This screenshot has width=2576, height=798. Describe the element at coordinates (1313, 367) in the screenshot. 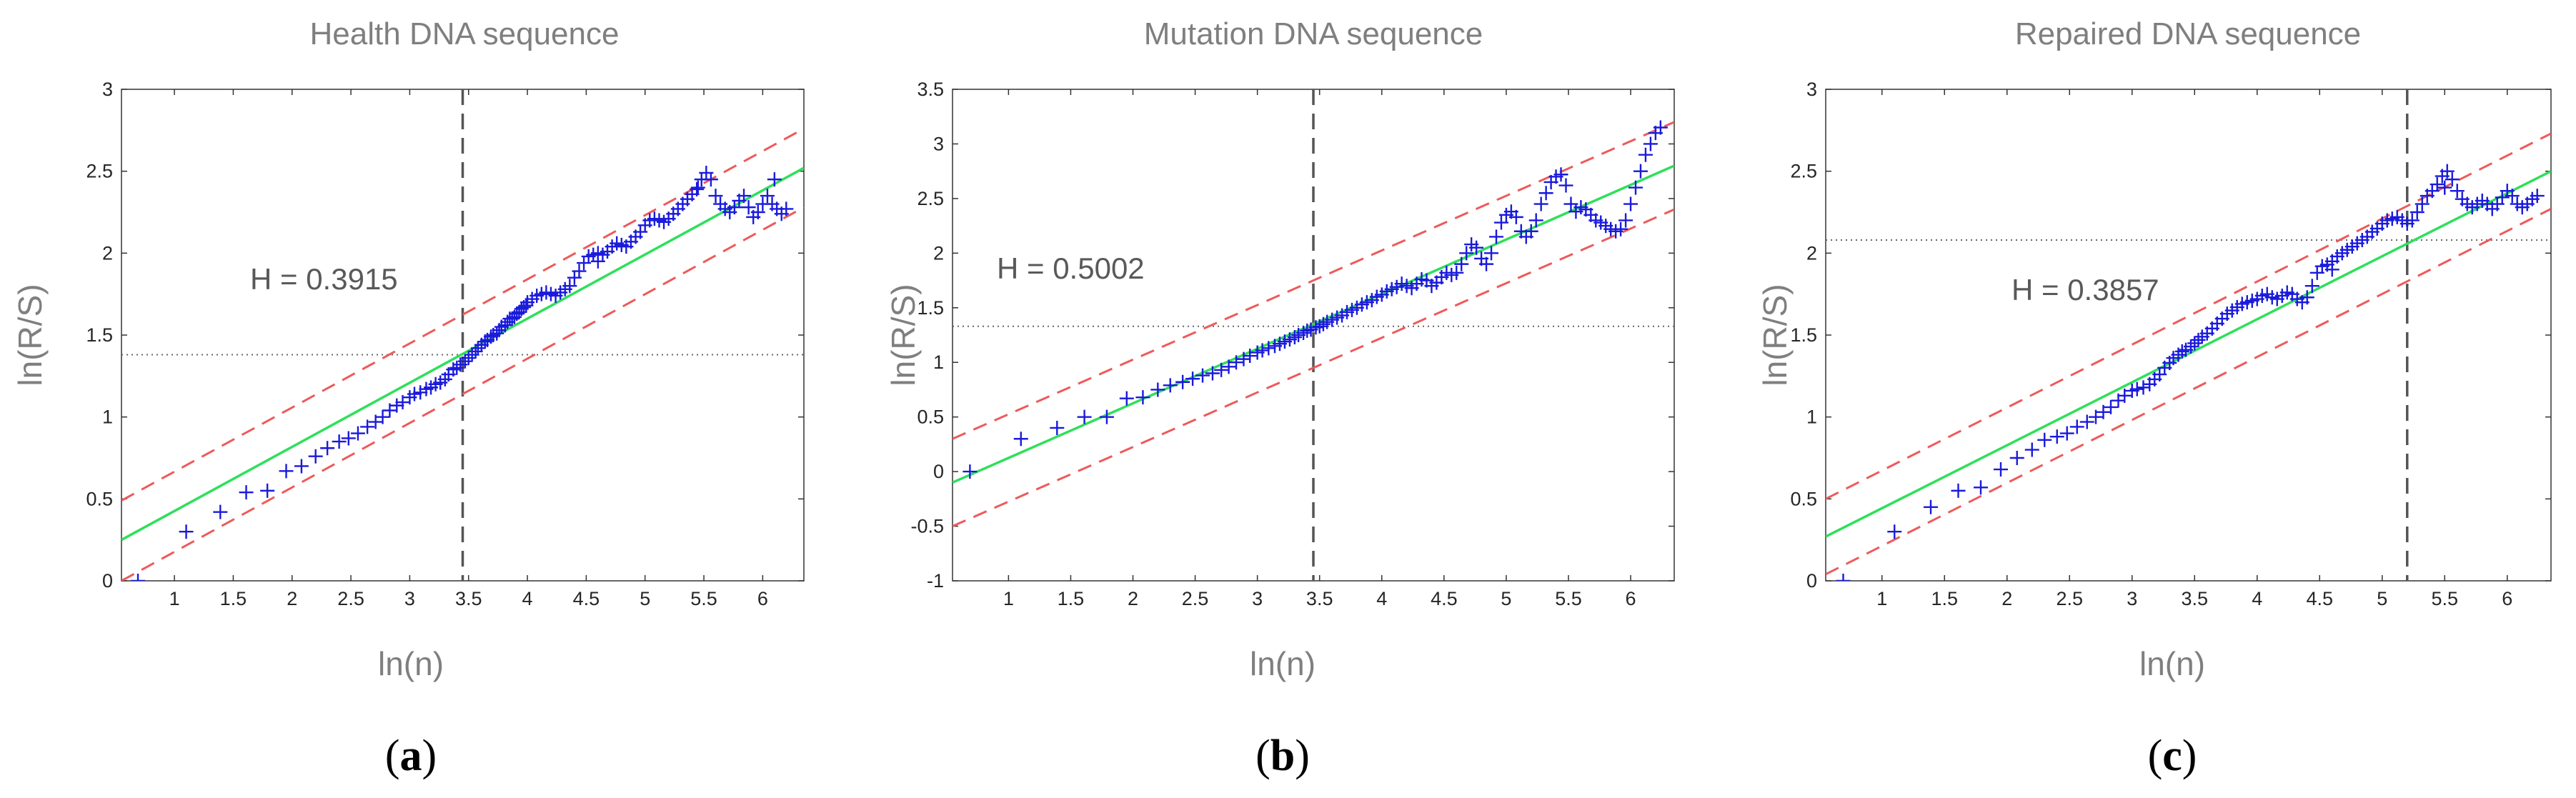

I see `lower-confidence-band` at that location.